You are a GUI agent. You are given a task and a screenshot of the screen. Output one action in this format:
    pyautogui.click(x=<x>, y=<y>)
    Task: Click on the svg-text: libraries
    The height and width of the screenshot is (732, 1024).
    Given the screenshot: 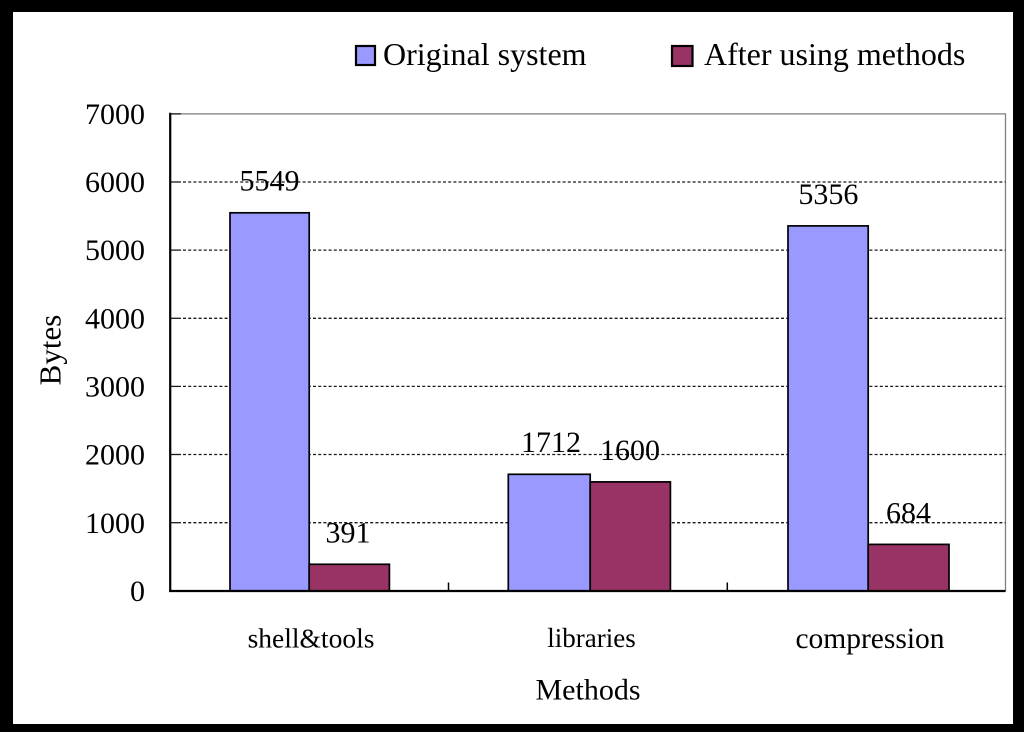 What is the action you would take?
    pyautogui.click(x=591, y=638)
    